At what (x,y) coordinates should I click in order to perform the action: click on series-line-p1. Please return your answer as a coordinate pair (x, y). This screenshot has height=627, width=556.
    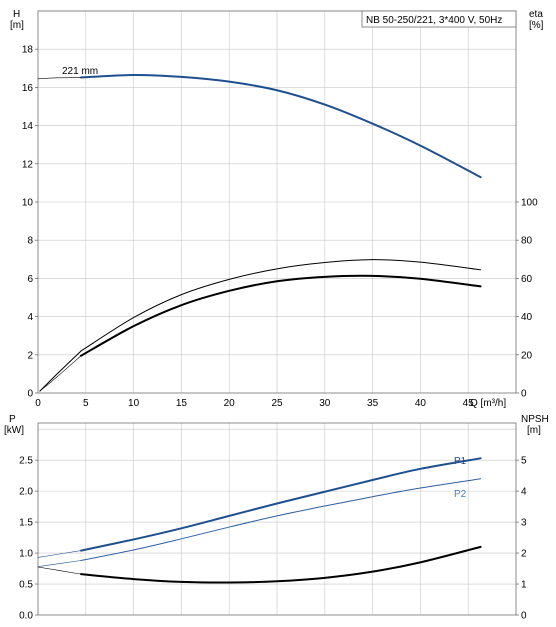
    Looking at the image, I should click on (281, 504).